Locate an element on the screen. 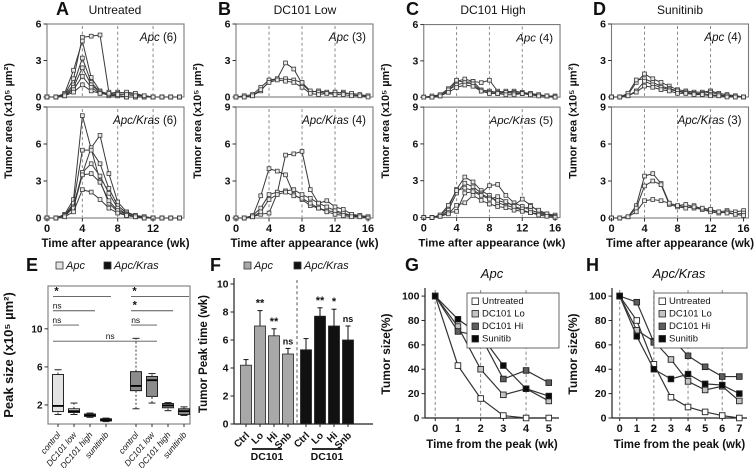 This screenshot has width=754, height=468. legend-label: DC101 Hi is located at coordinates (689, 326).